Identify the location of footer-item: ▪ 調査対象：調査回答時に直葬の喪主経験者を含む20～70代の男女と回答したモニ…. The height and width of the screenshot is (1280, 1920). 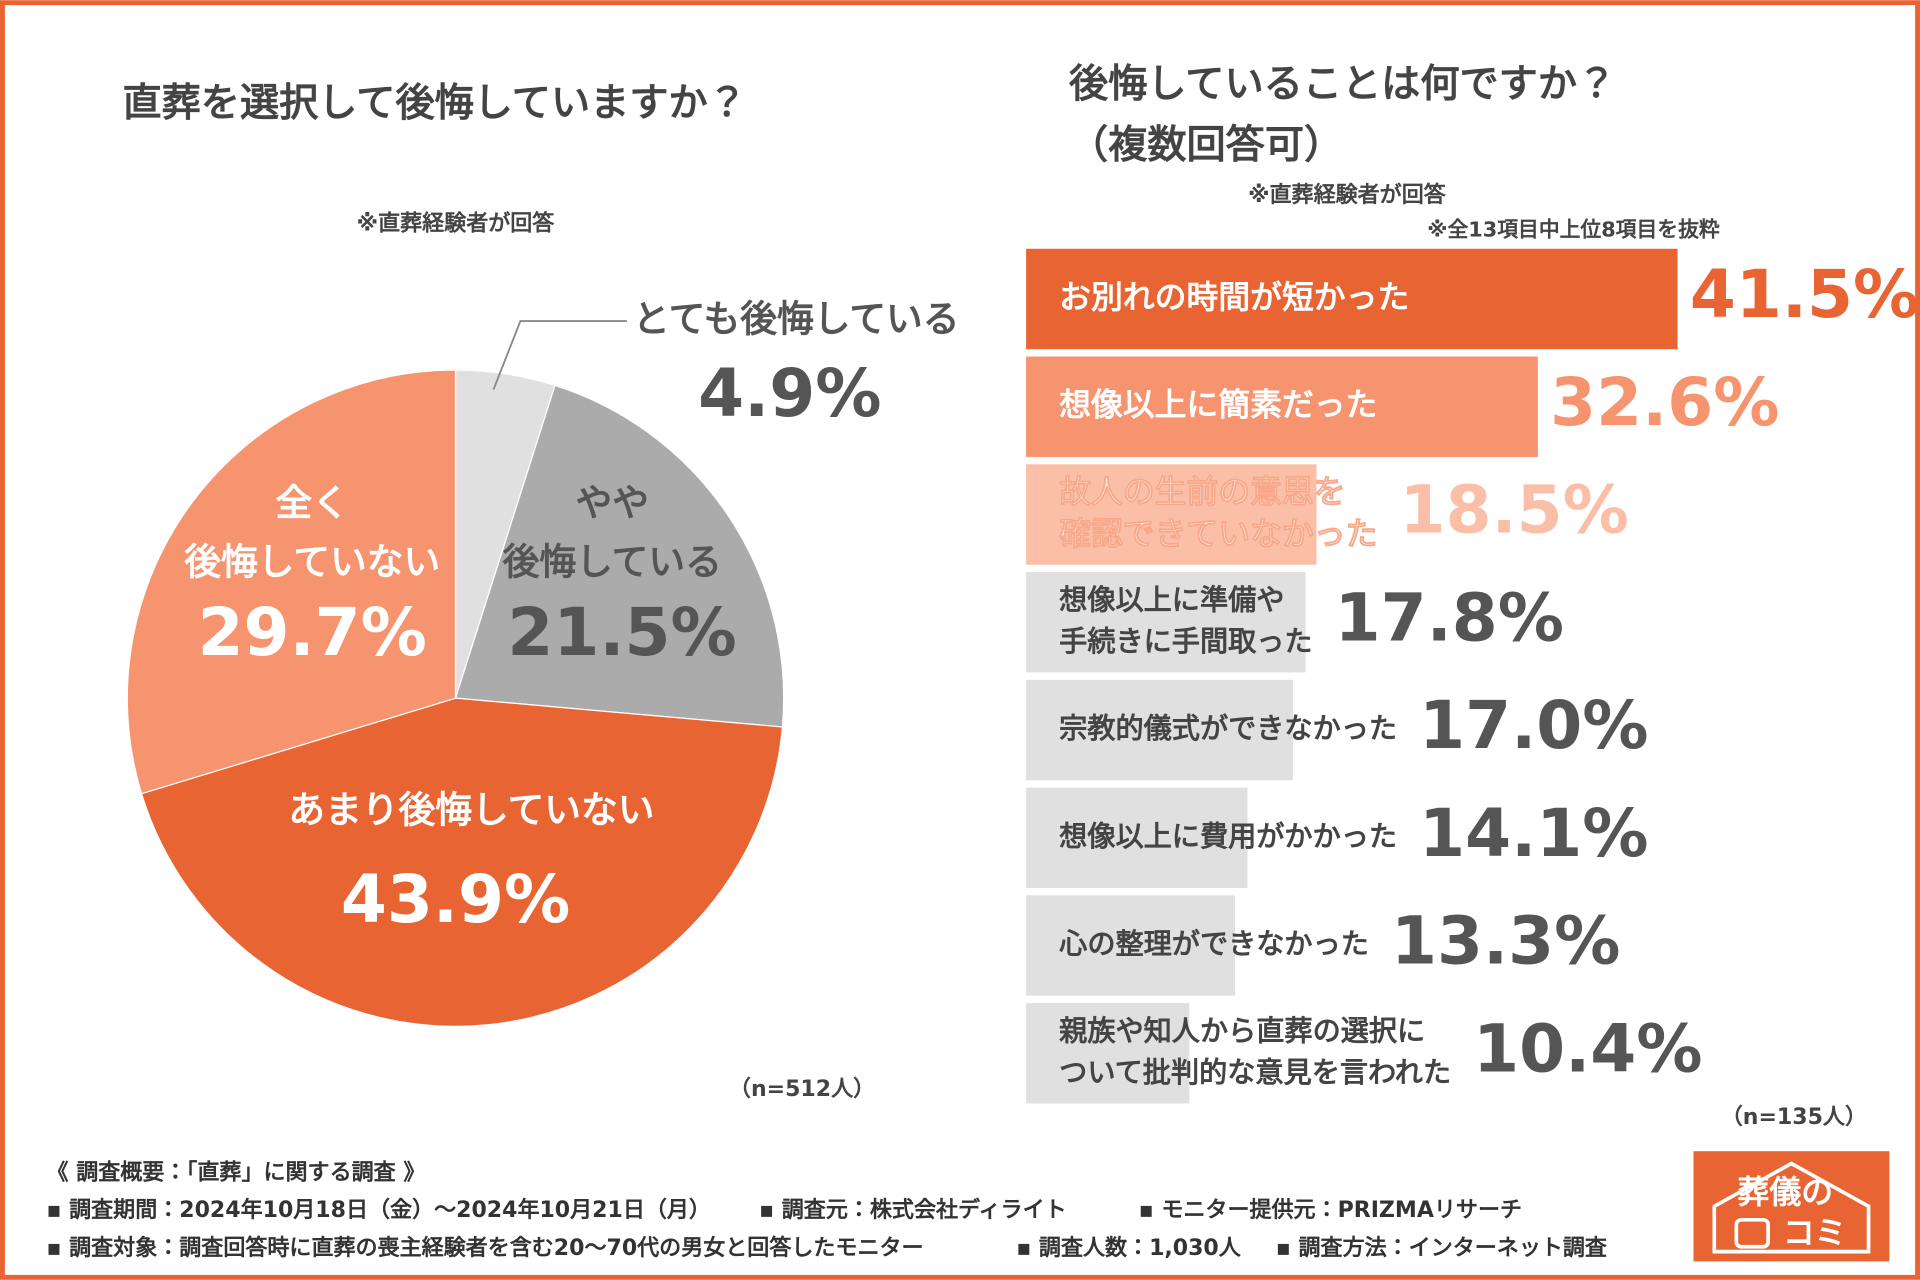
(485, 1248).